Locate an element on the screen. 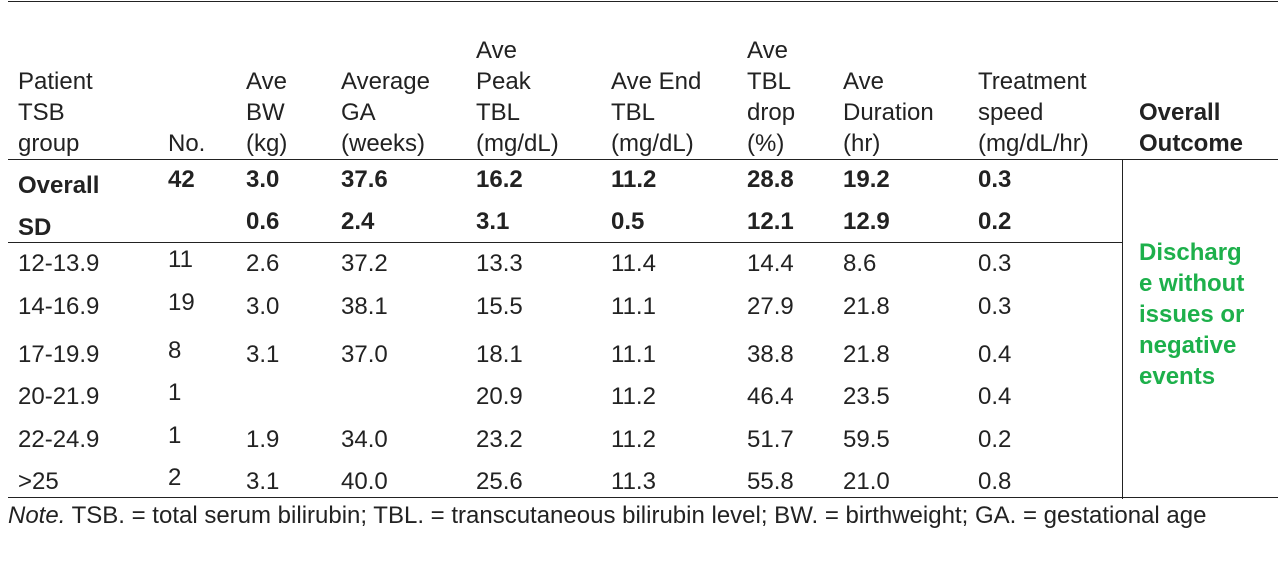  cell-avg-peak-tbl: 23.2 is located at coordinates (499, 439).